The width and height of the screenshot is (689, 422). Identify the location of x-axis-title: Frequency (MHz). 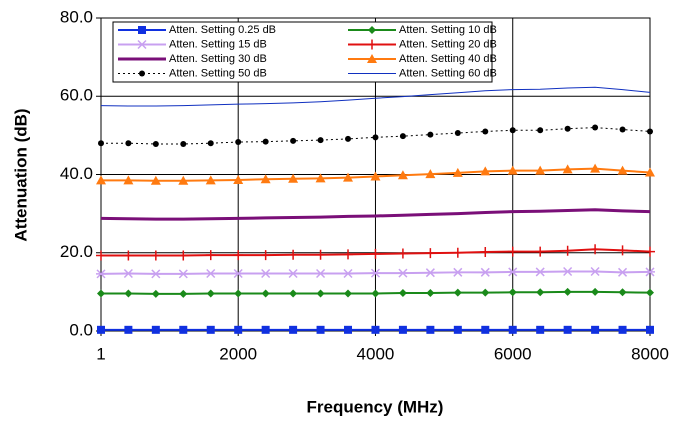
(375, 406).